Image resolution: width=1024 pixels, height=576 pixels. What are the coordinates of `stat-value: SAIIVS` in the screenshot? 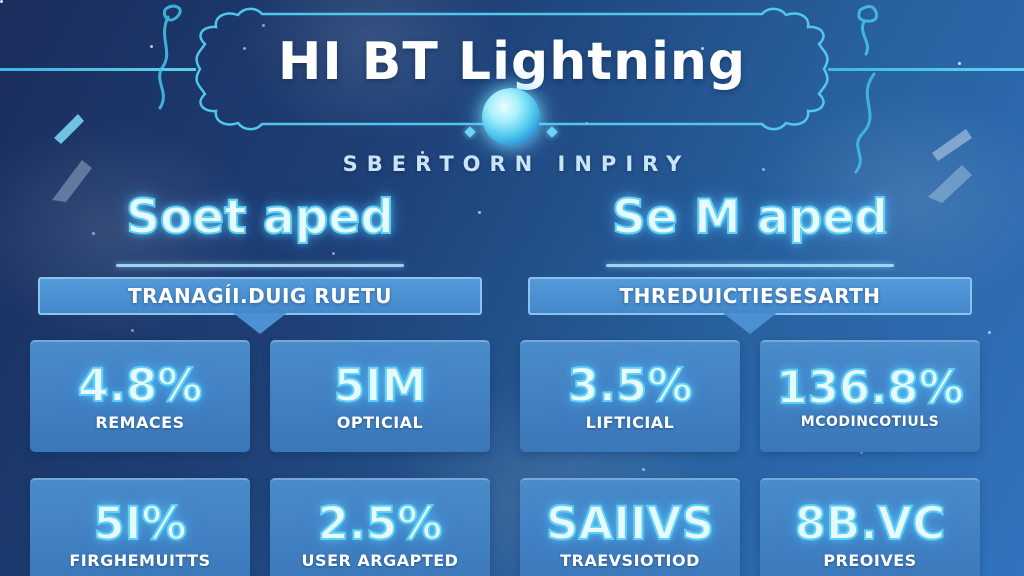 It's located at (630, 524).